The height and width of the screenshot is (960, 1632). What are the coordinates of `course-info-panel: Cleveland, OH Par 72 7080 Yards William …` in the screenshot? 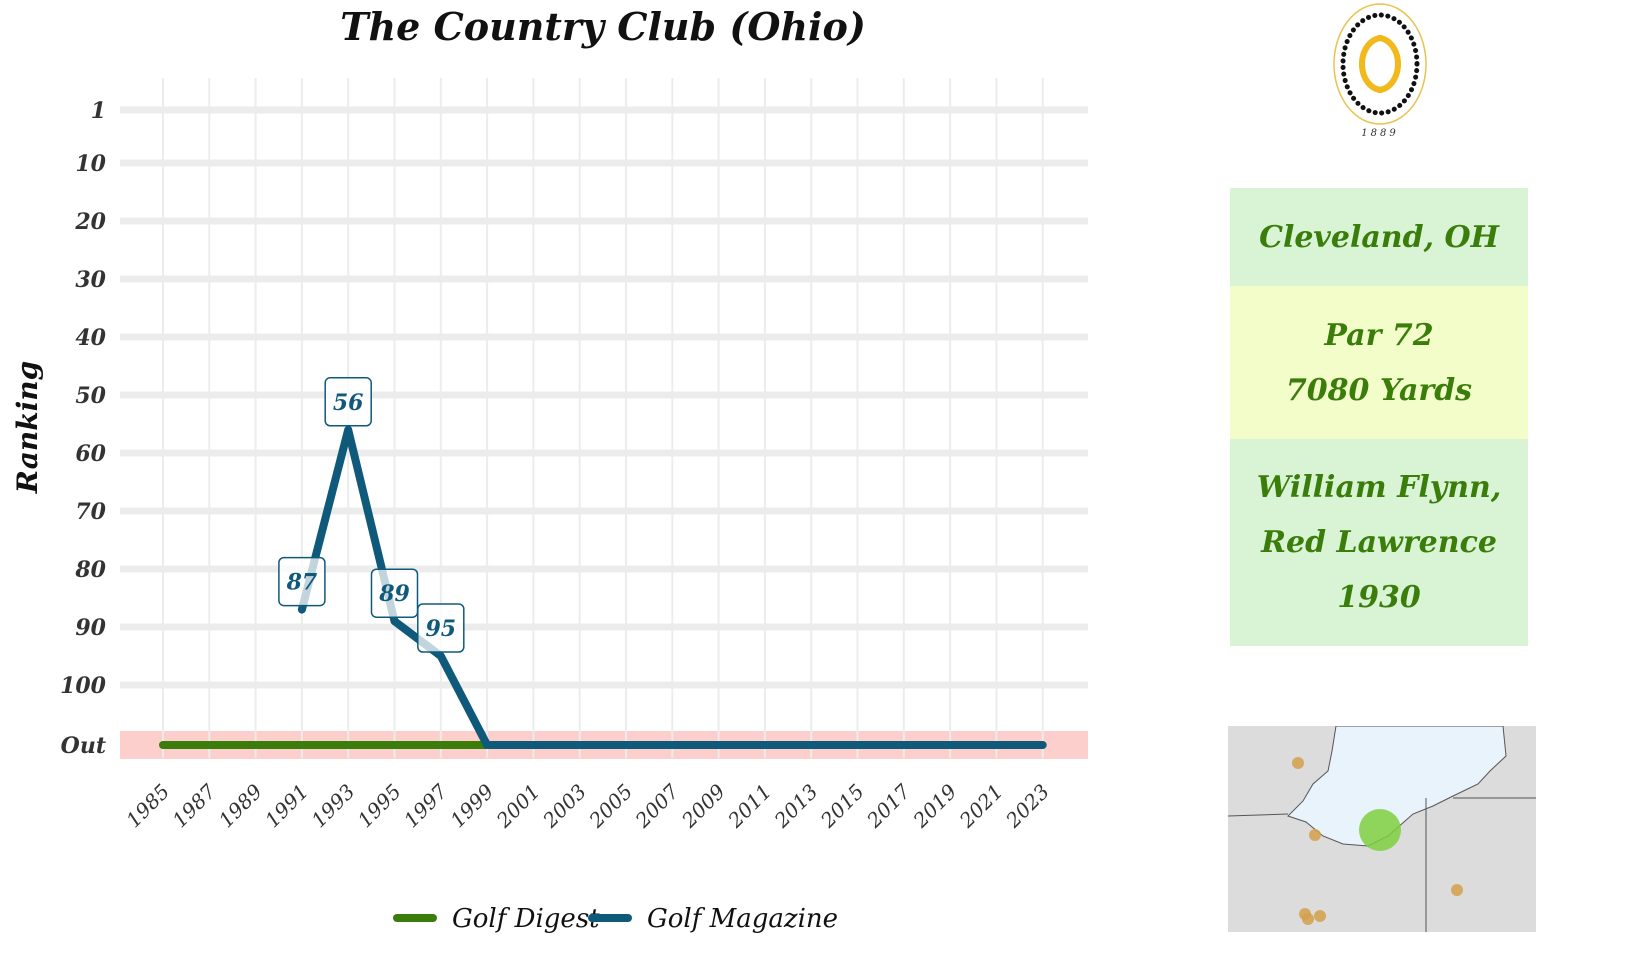 It's located at (1379, 417).